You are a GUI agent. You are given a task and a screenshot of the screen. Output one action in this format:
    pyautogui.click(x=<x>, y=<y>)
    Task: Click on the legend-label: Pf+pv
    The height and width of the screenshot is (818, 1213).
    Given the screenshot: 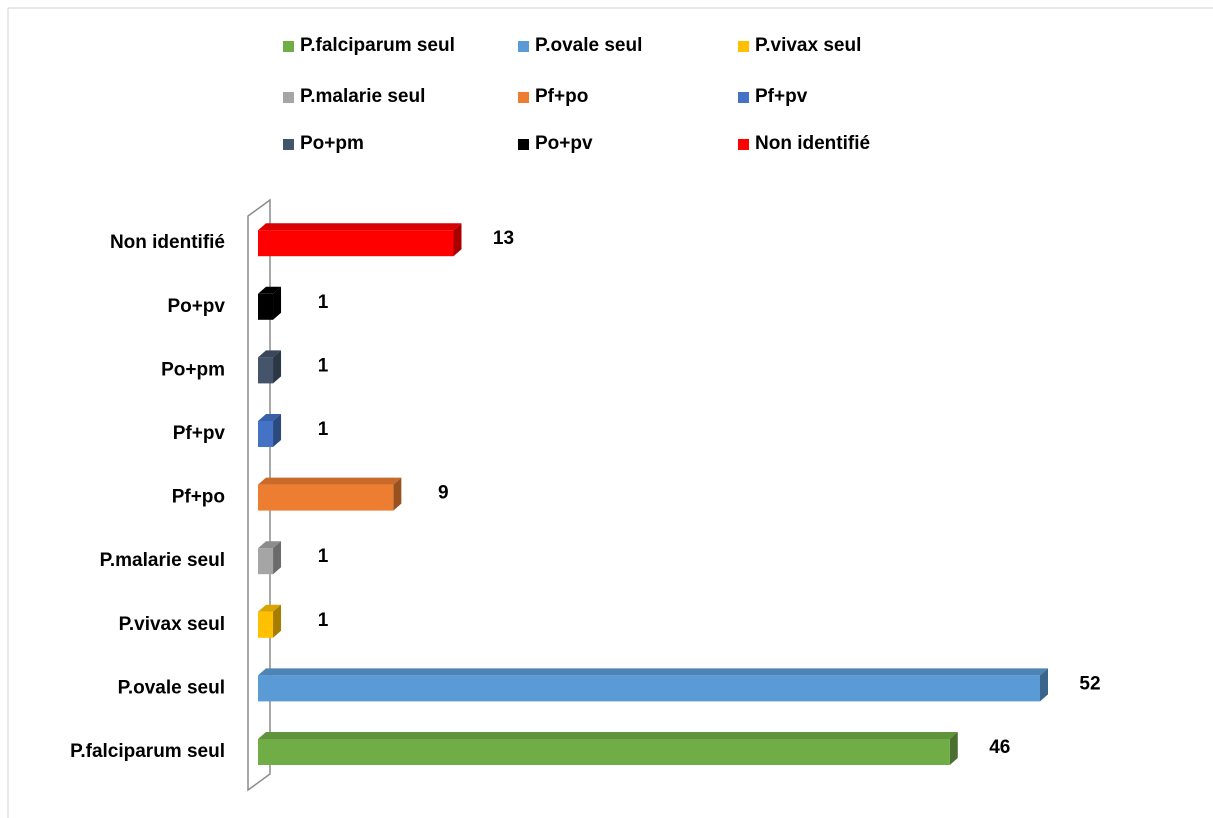 What is the action you would take?
    pyautogui.click(x=781, y=96)
    